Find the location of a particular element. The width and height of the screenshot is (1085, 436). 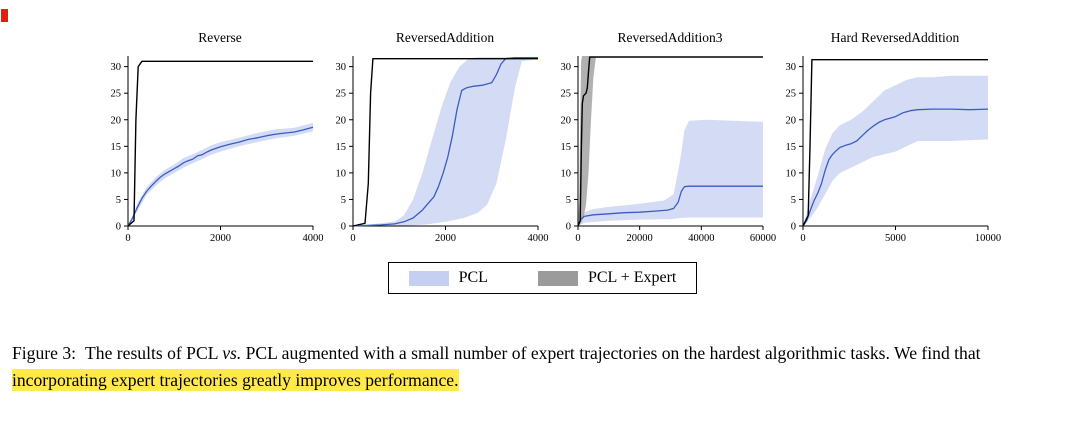

legend-label-pcl: PCL is located at coordinates (473, 277).